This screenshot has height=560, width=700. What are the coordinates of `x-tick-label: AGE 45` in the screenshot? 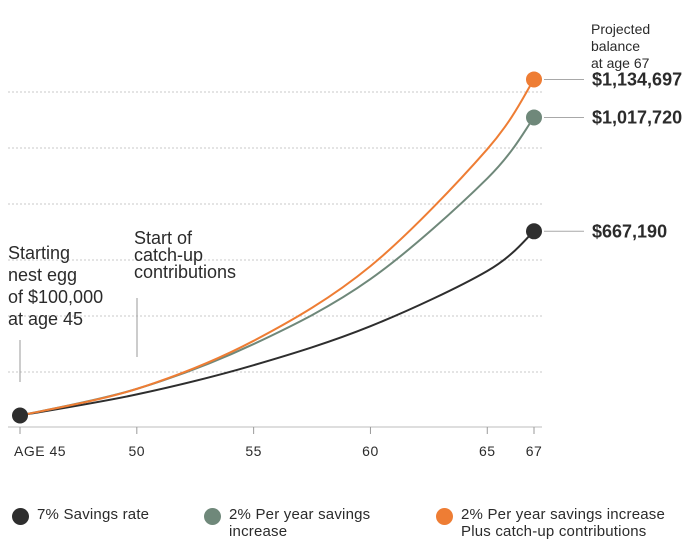 It's located at (40, 451).